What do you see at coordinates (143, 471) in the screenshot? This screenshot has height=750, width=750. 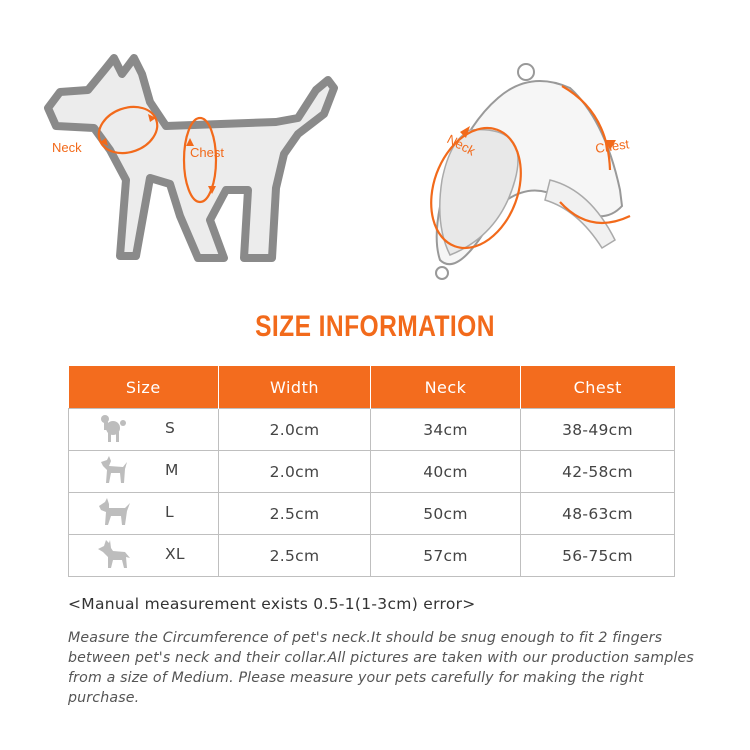 I see `size-cell: M` at bounding box center [143, 471].